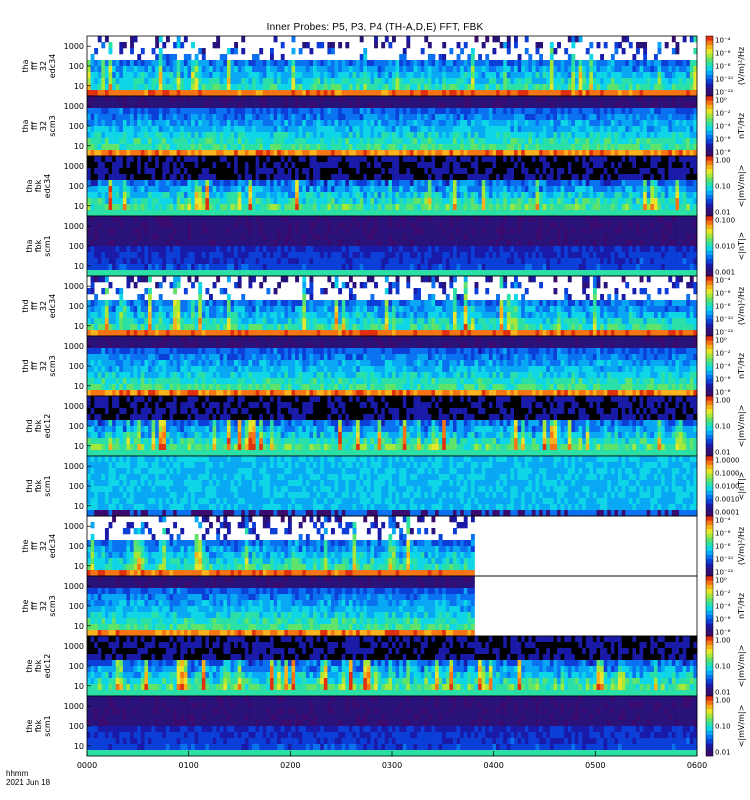  Describe the element at coordinates (741, 486) in the screenshot. I see `colorbar-unit-label: <|nT|>` at that location.